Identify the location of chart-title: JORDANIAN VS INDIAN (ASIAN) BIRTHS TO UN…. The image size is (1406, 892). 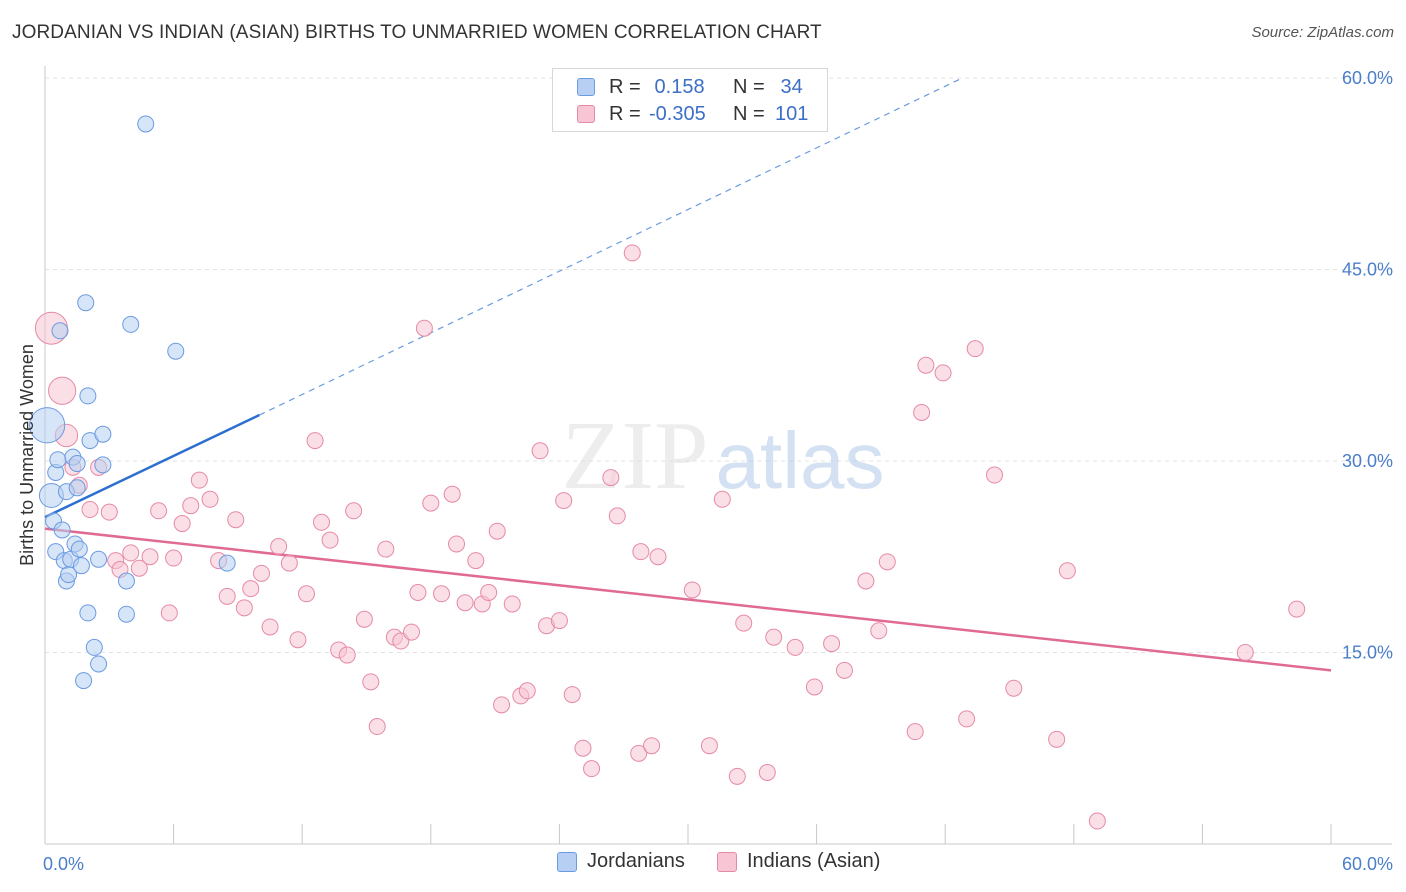
(417, 32).